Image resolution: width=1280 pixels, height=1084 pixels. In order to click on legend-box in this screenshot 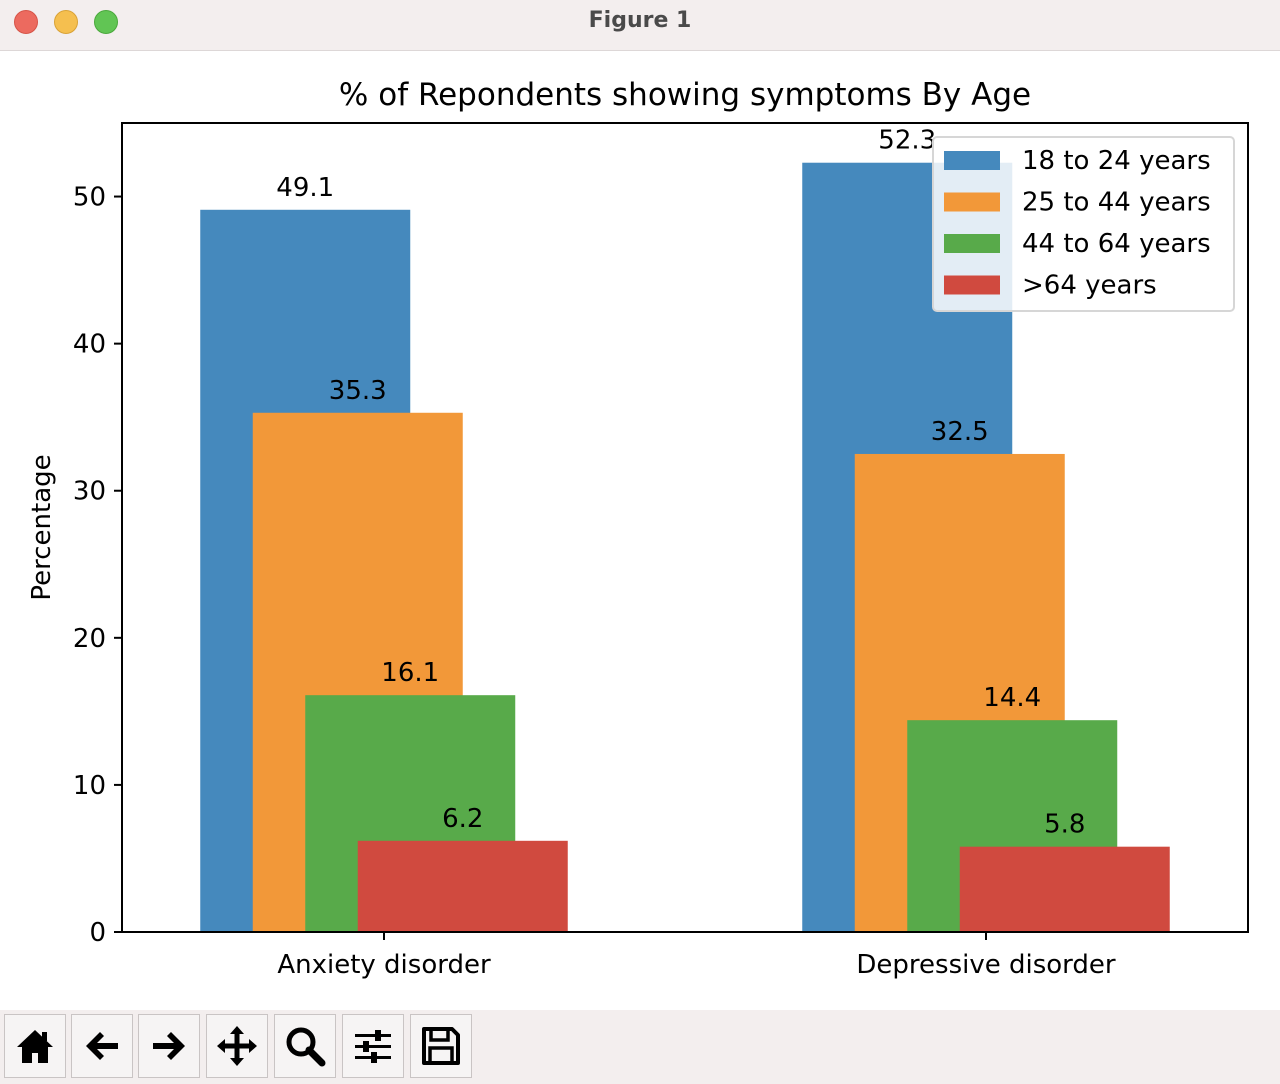, I will do `click(1083, 224)`.